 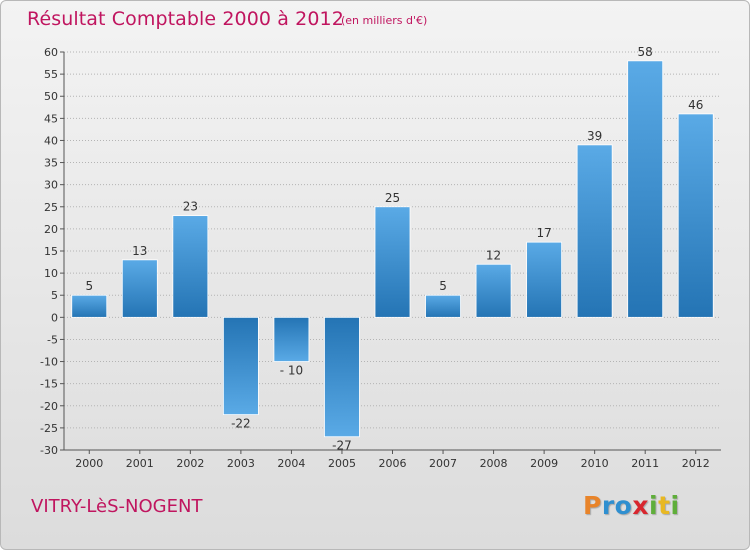 I want to click on place-name: VITRY-LèS-NOGENT, so click(x=117, y=506).